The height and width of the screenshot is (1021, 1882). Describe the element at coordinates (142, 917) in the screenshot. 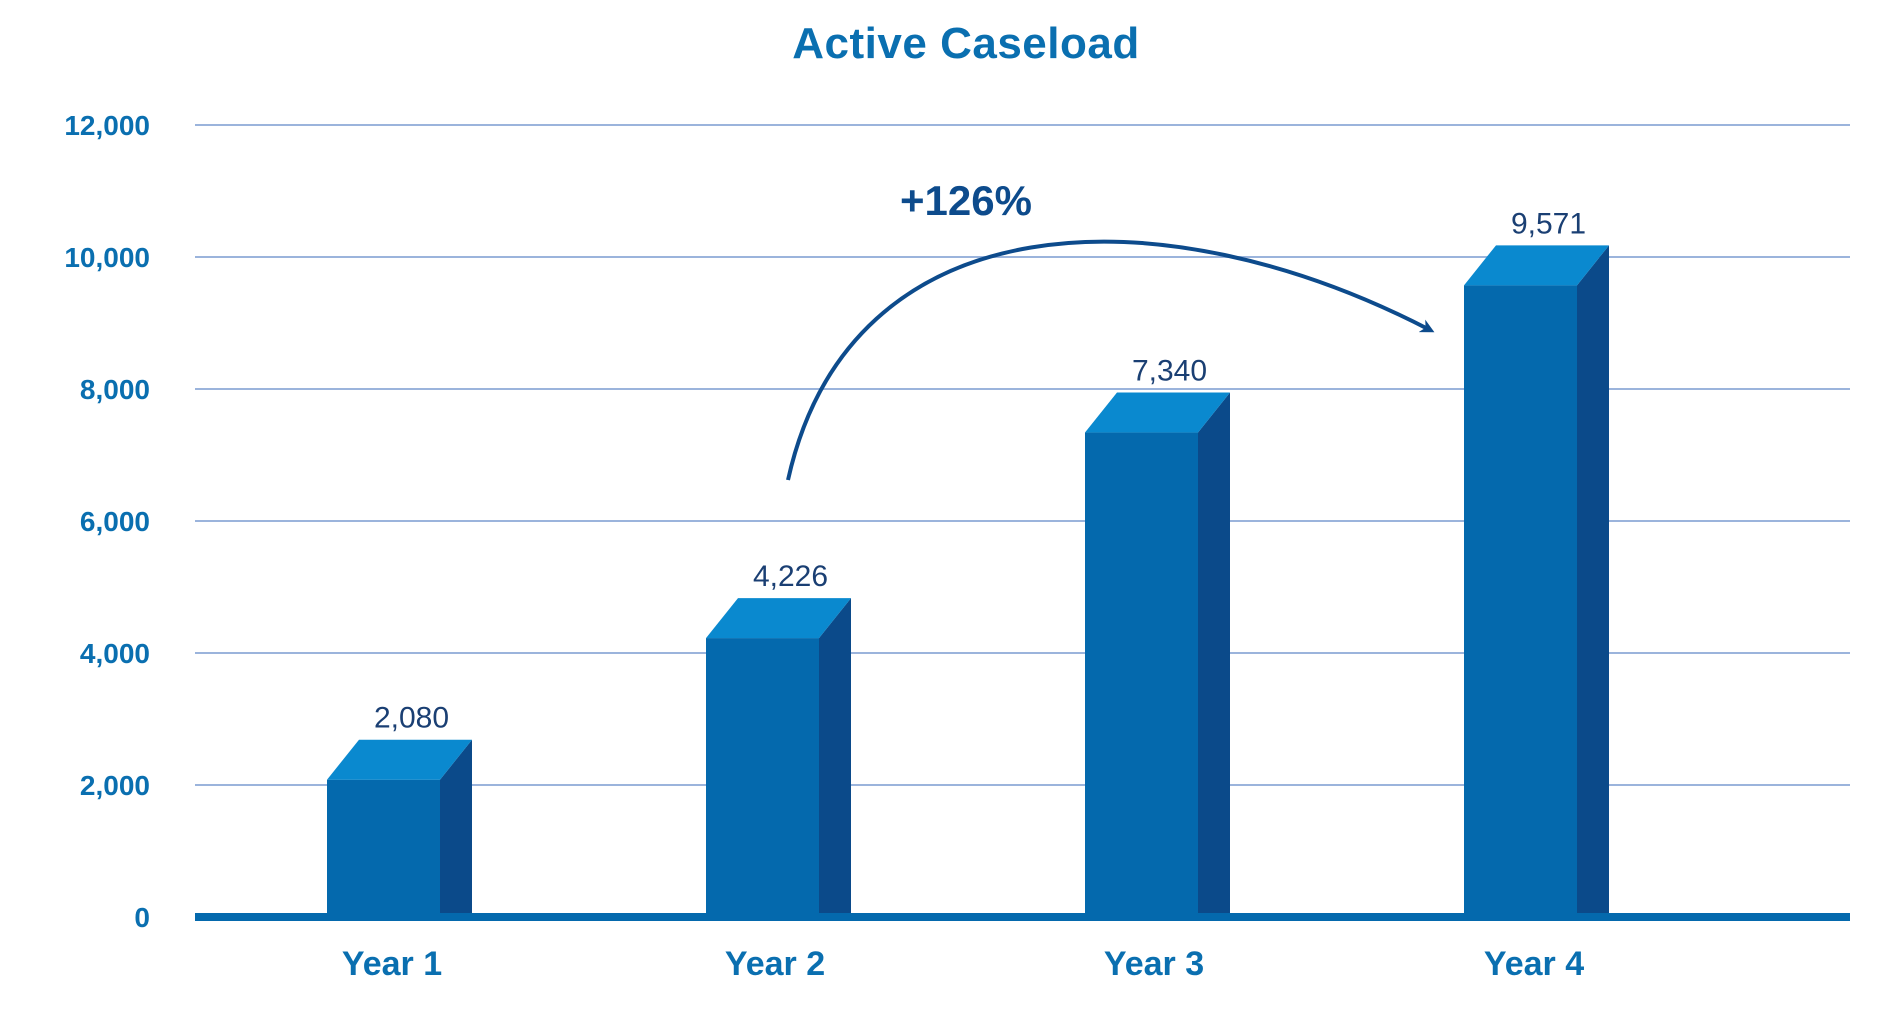

I see `y-tick-label: 0` at that location.